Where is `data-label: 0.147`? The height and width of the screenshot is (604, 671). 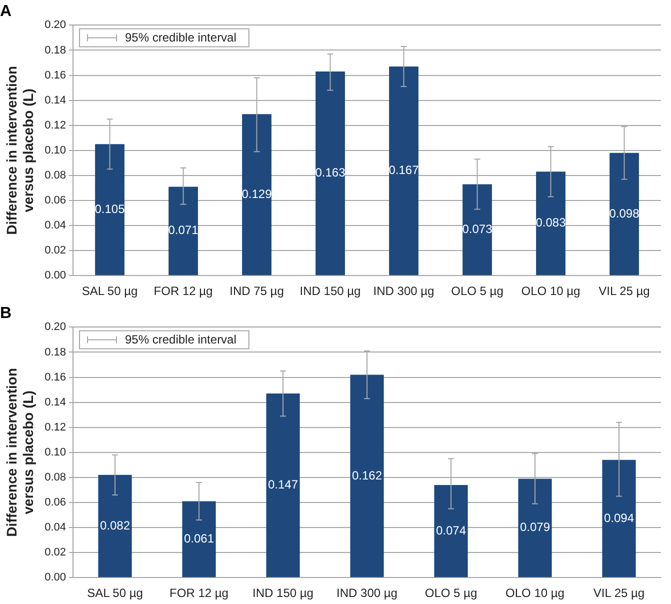 data-label: 0.147 is located at coordinates (283, 485).